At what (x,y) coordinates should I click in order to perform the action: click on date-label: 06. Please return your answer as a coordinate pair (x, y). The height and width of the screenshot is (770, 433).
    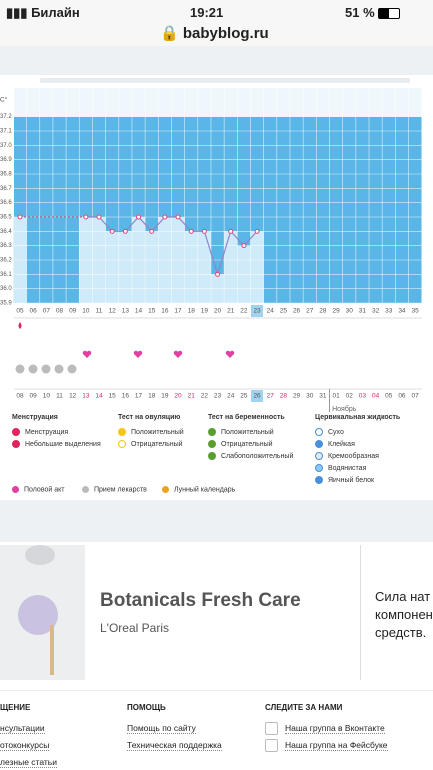
    Looking at the image, I should click on (402, 396).